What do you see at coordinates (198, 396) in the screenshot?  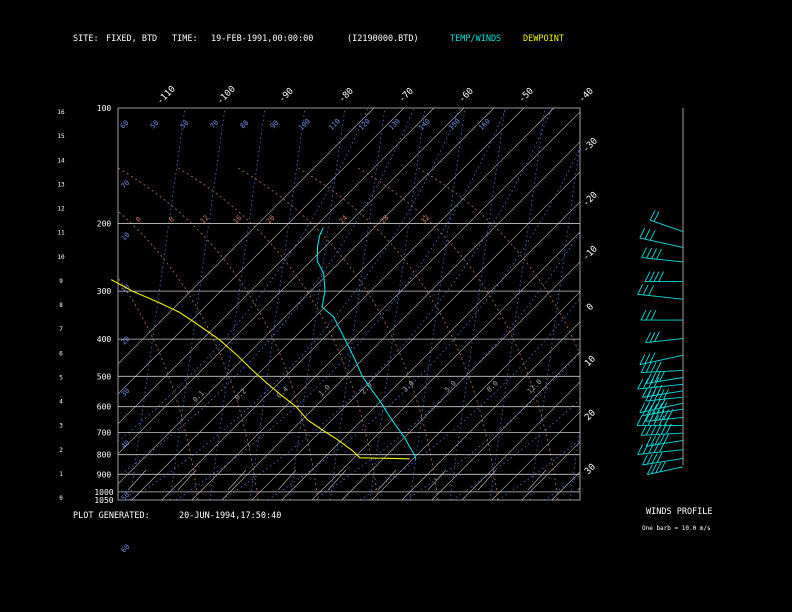 I see `moist-adiabat-label: 0.1` at bounding box center [198, 396].